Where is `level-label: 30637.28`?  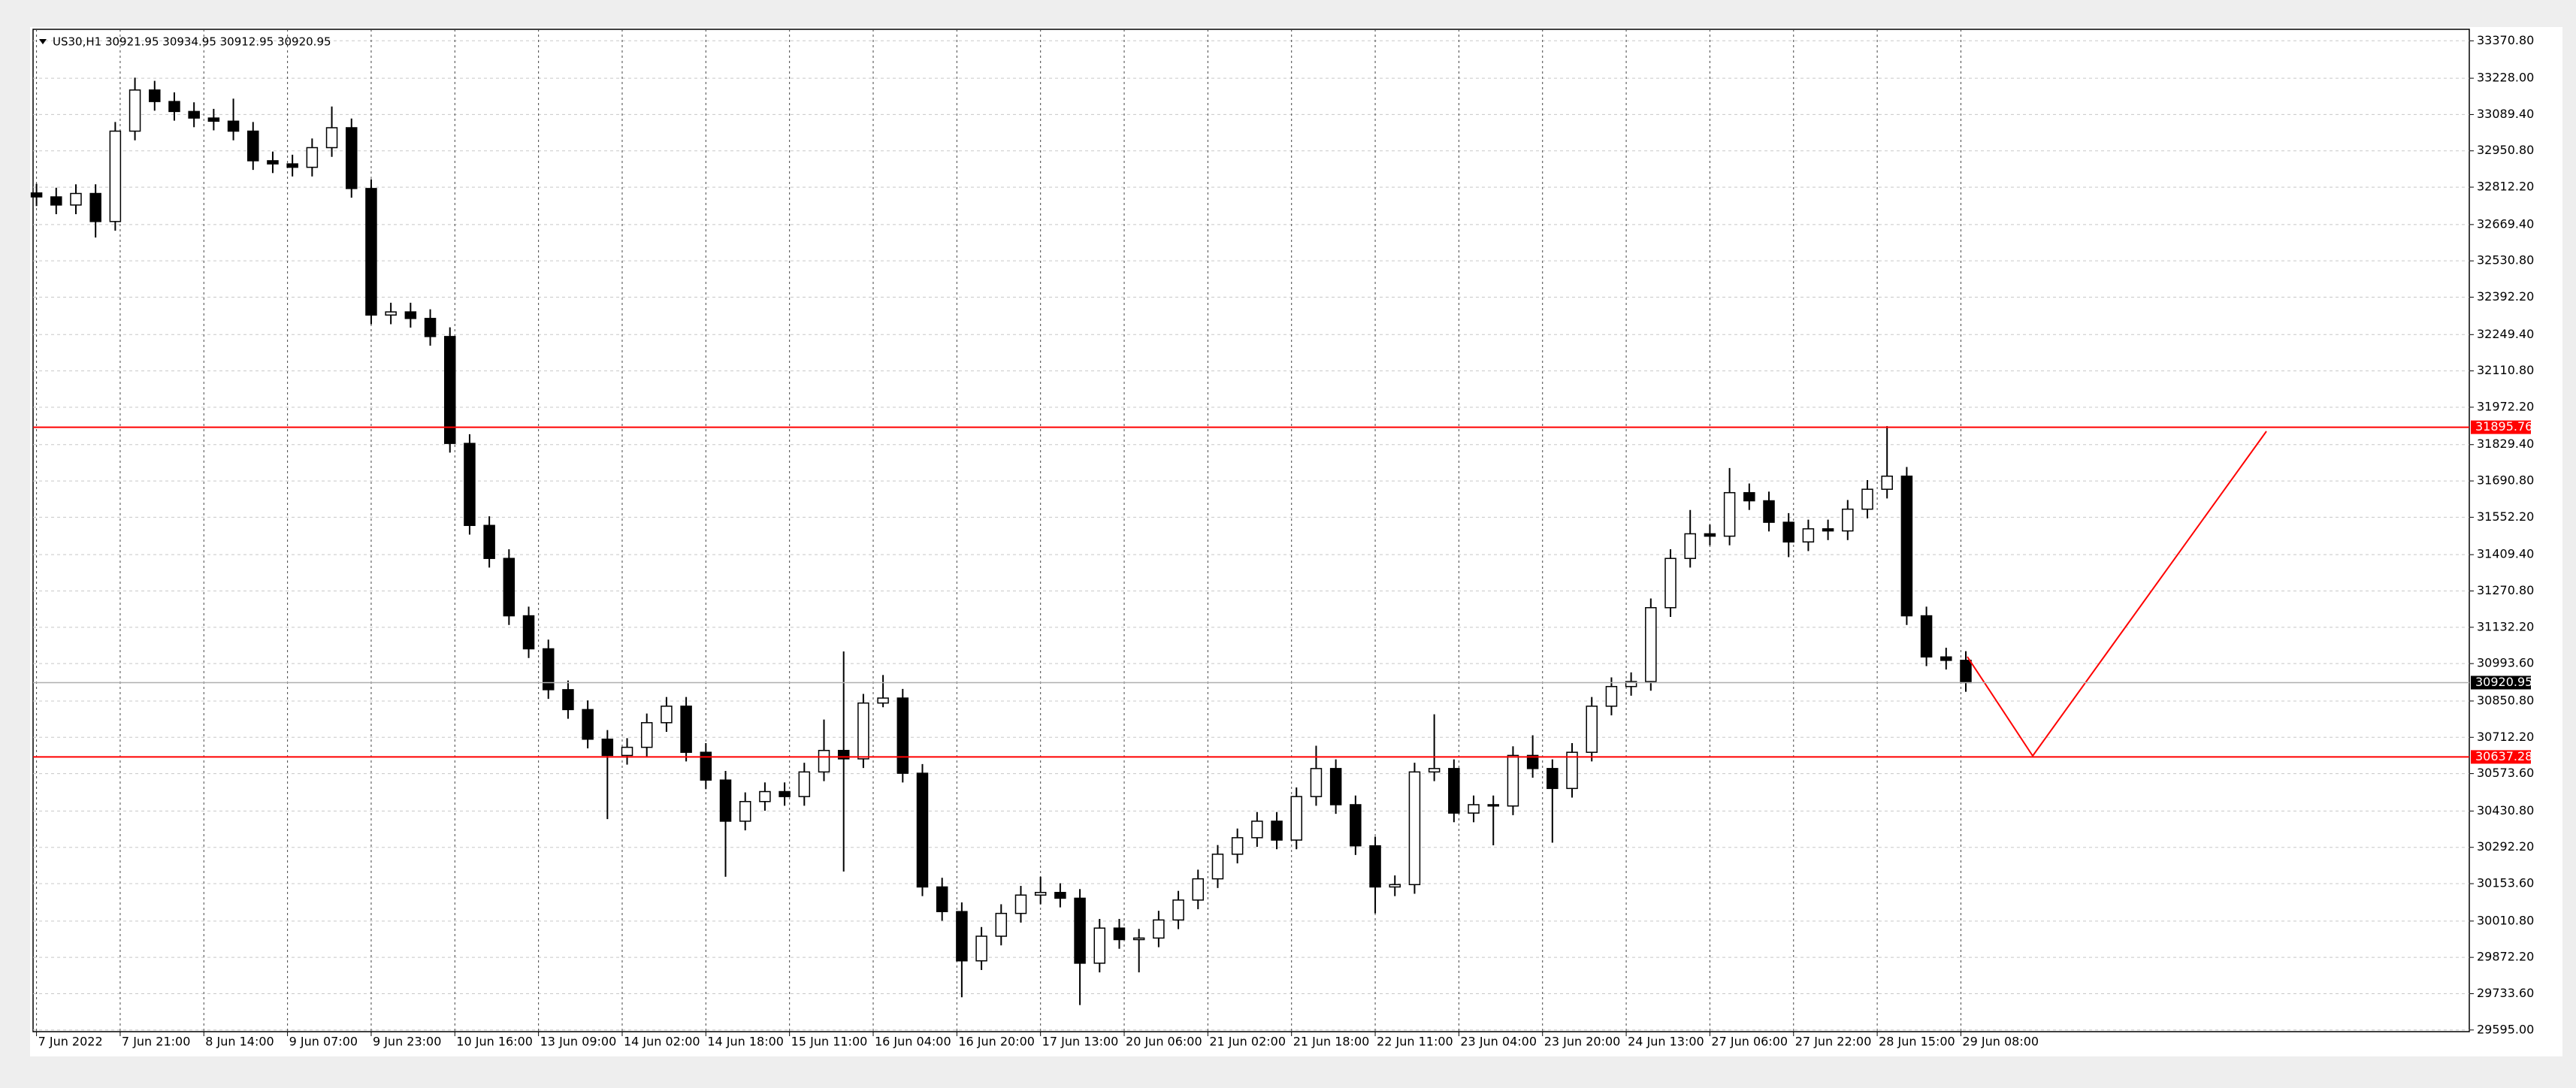
level-label: 30637.28 is located at coordinates (2504, 756).